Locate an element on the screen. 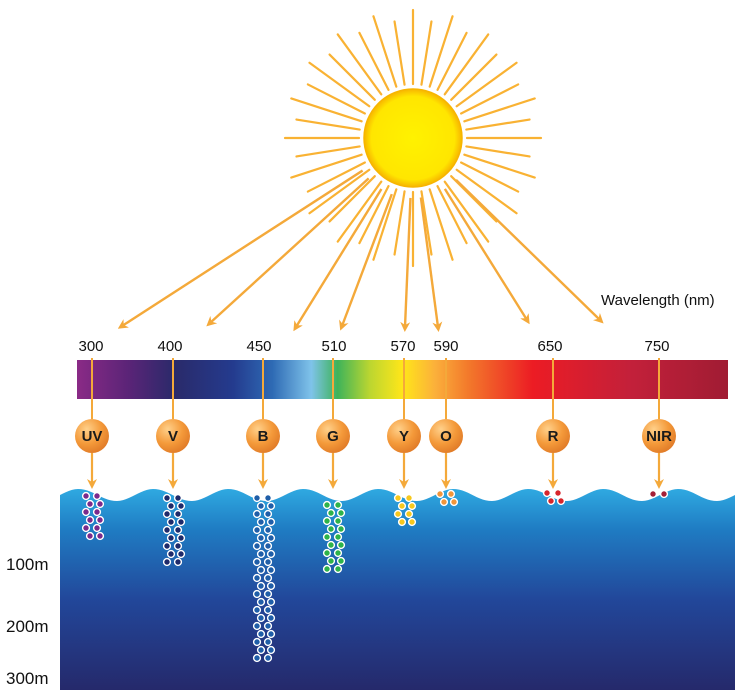  band-nir: NIR is located at coordinates (659, 436).